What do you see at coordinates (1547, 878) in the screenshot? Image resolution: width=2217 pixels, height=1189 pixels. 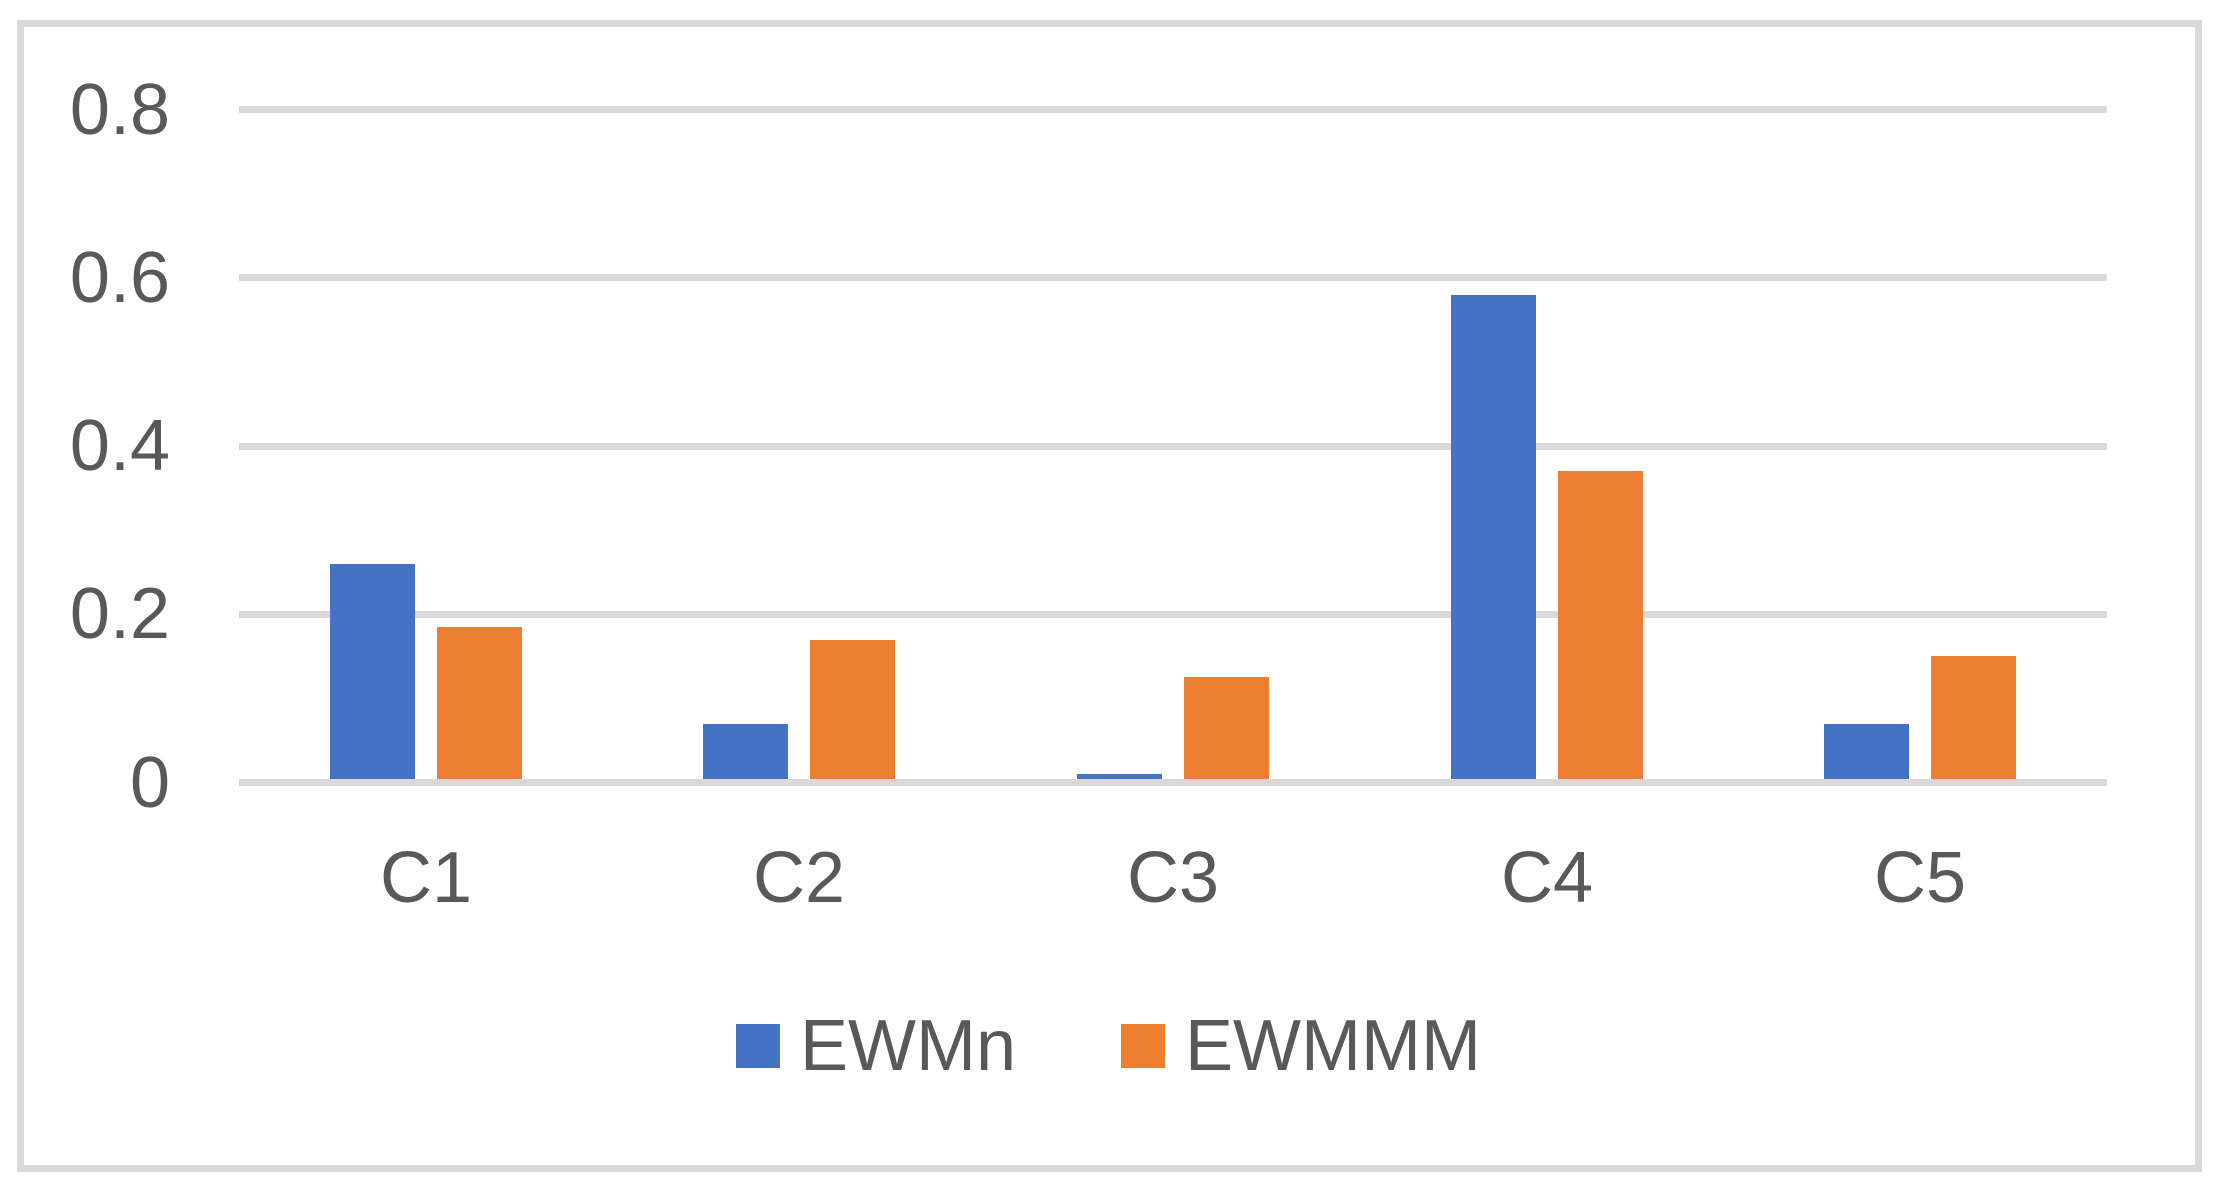 I see `x-category-label-C4: C4` at bounding box center [1547, 878].